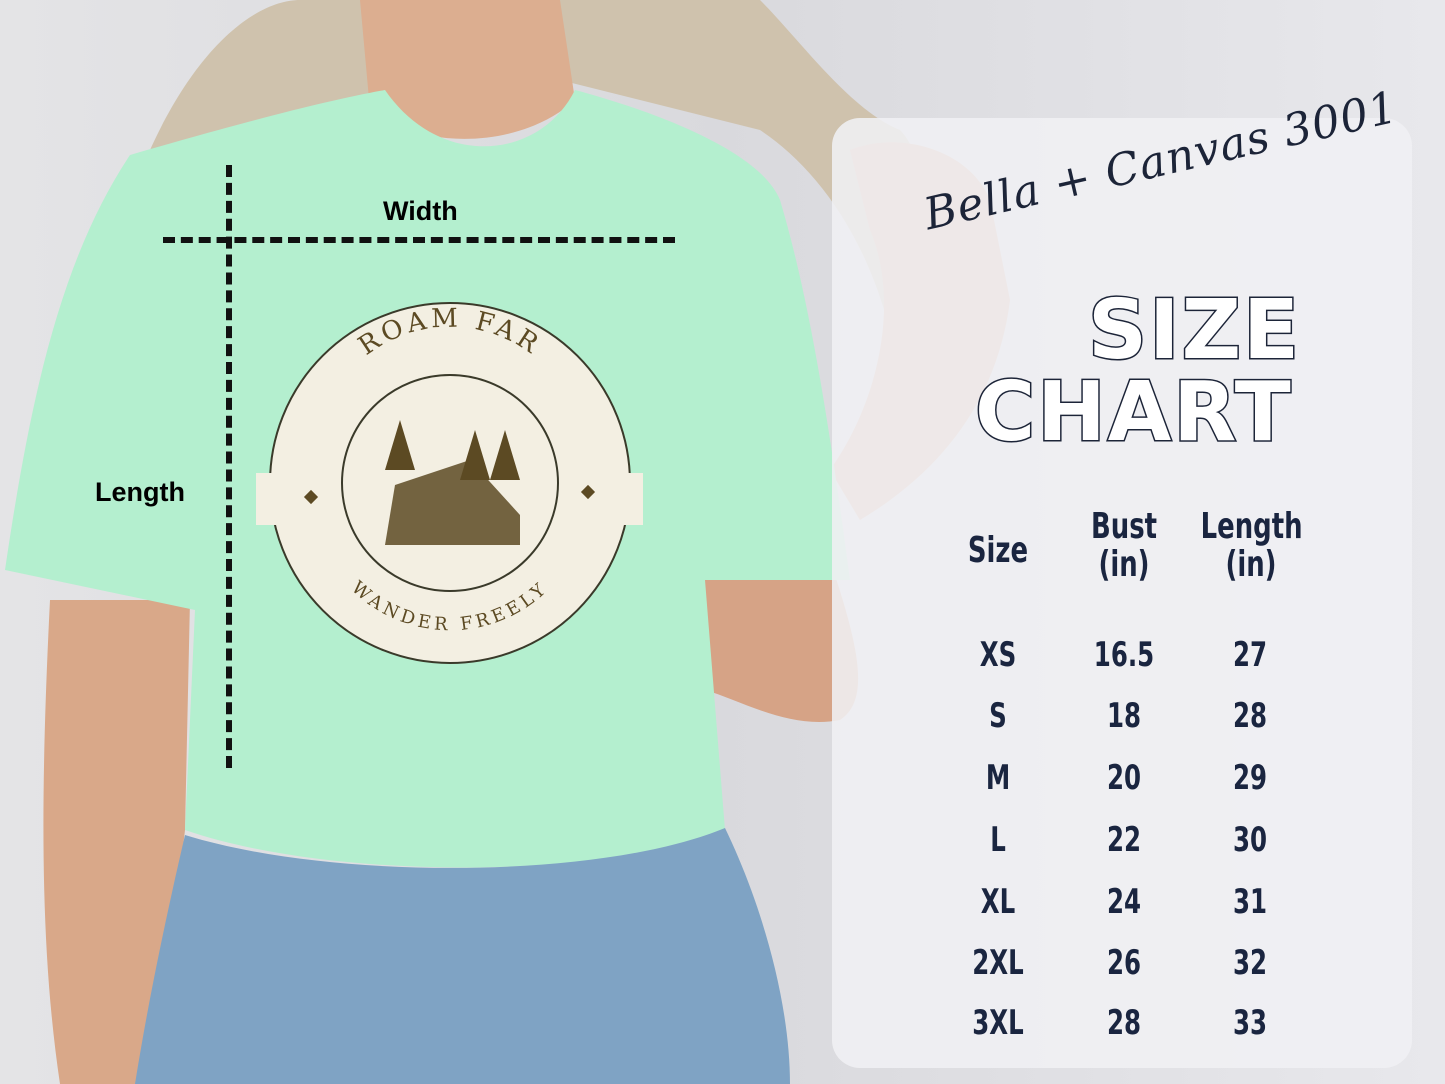 The height and width of the screenshot is (1084, 1445). I want to click on logo-bottom-text: WANDER FREELY, so click(449, 606).